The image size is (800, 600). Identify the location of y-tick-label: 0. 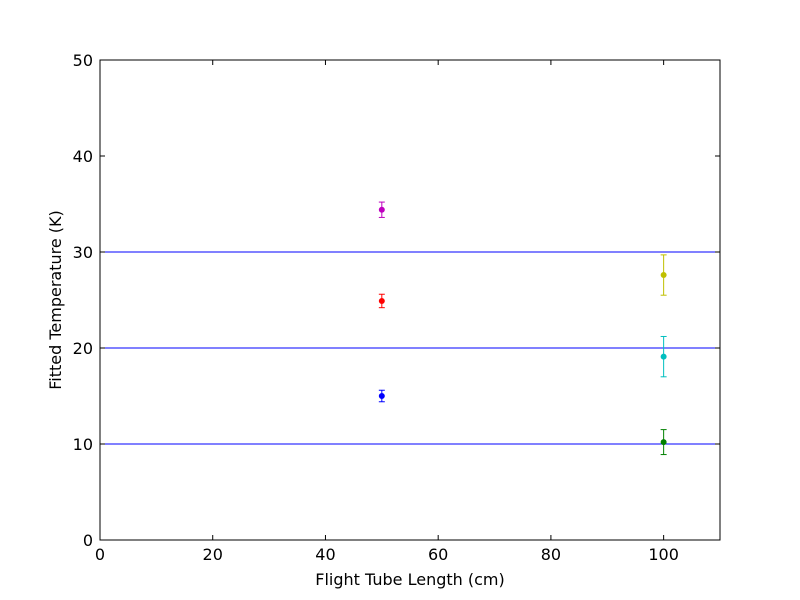
(88, 540).